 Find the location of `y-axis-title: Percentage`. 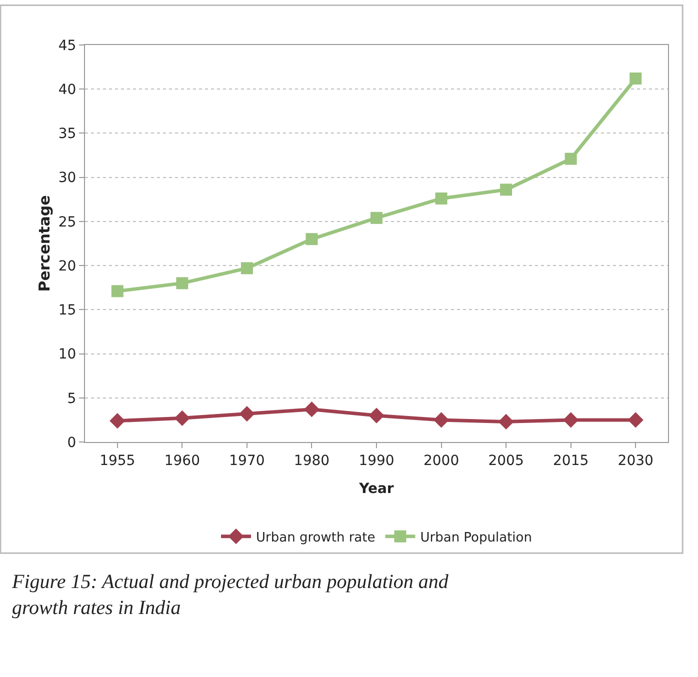

y-axis-title: Percentage is located at coordinates (45, 243).